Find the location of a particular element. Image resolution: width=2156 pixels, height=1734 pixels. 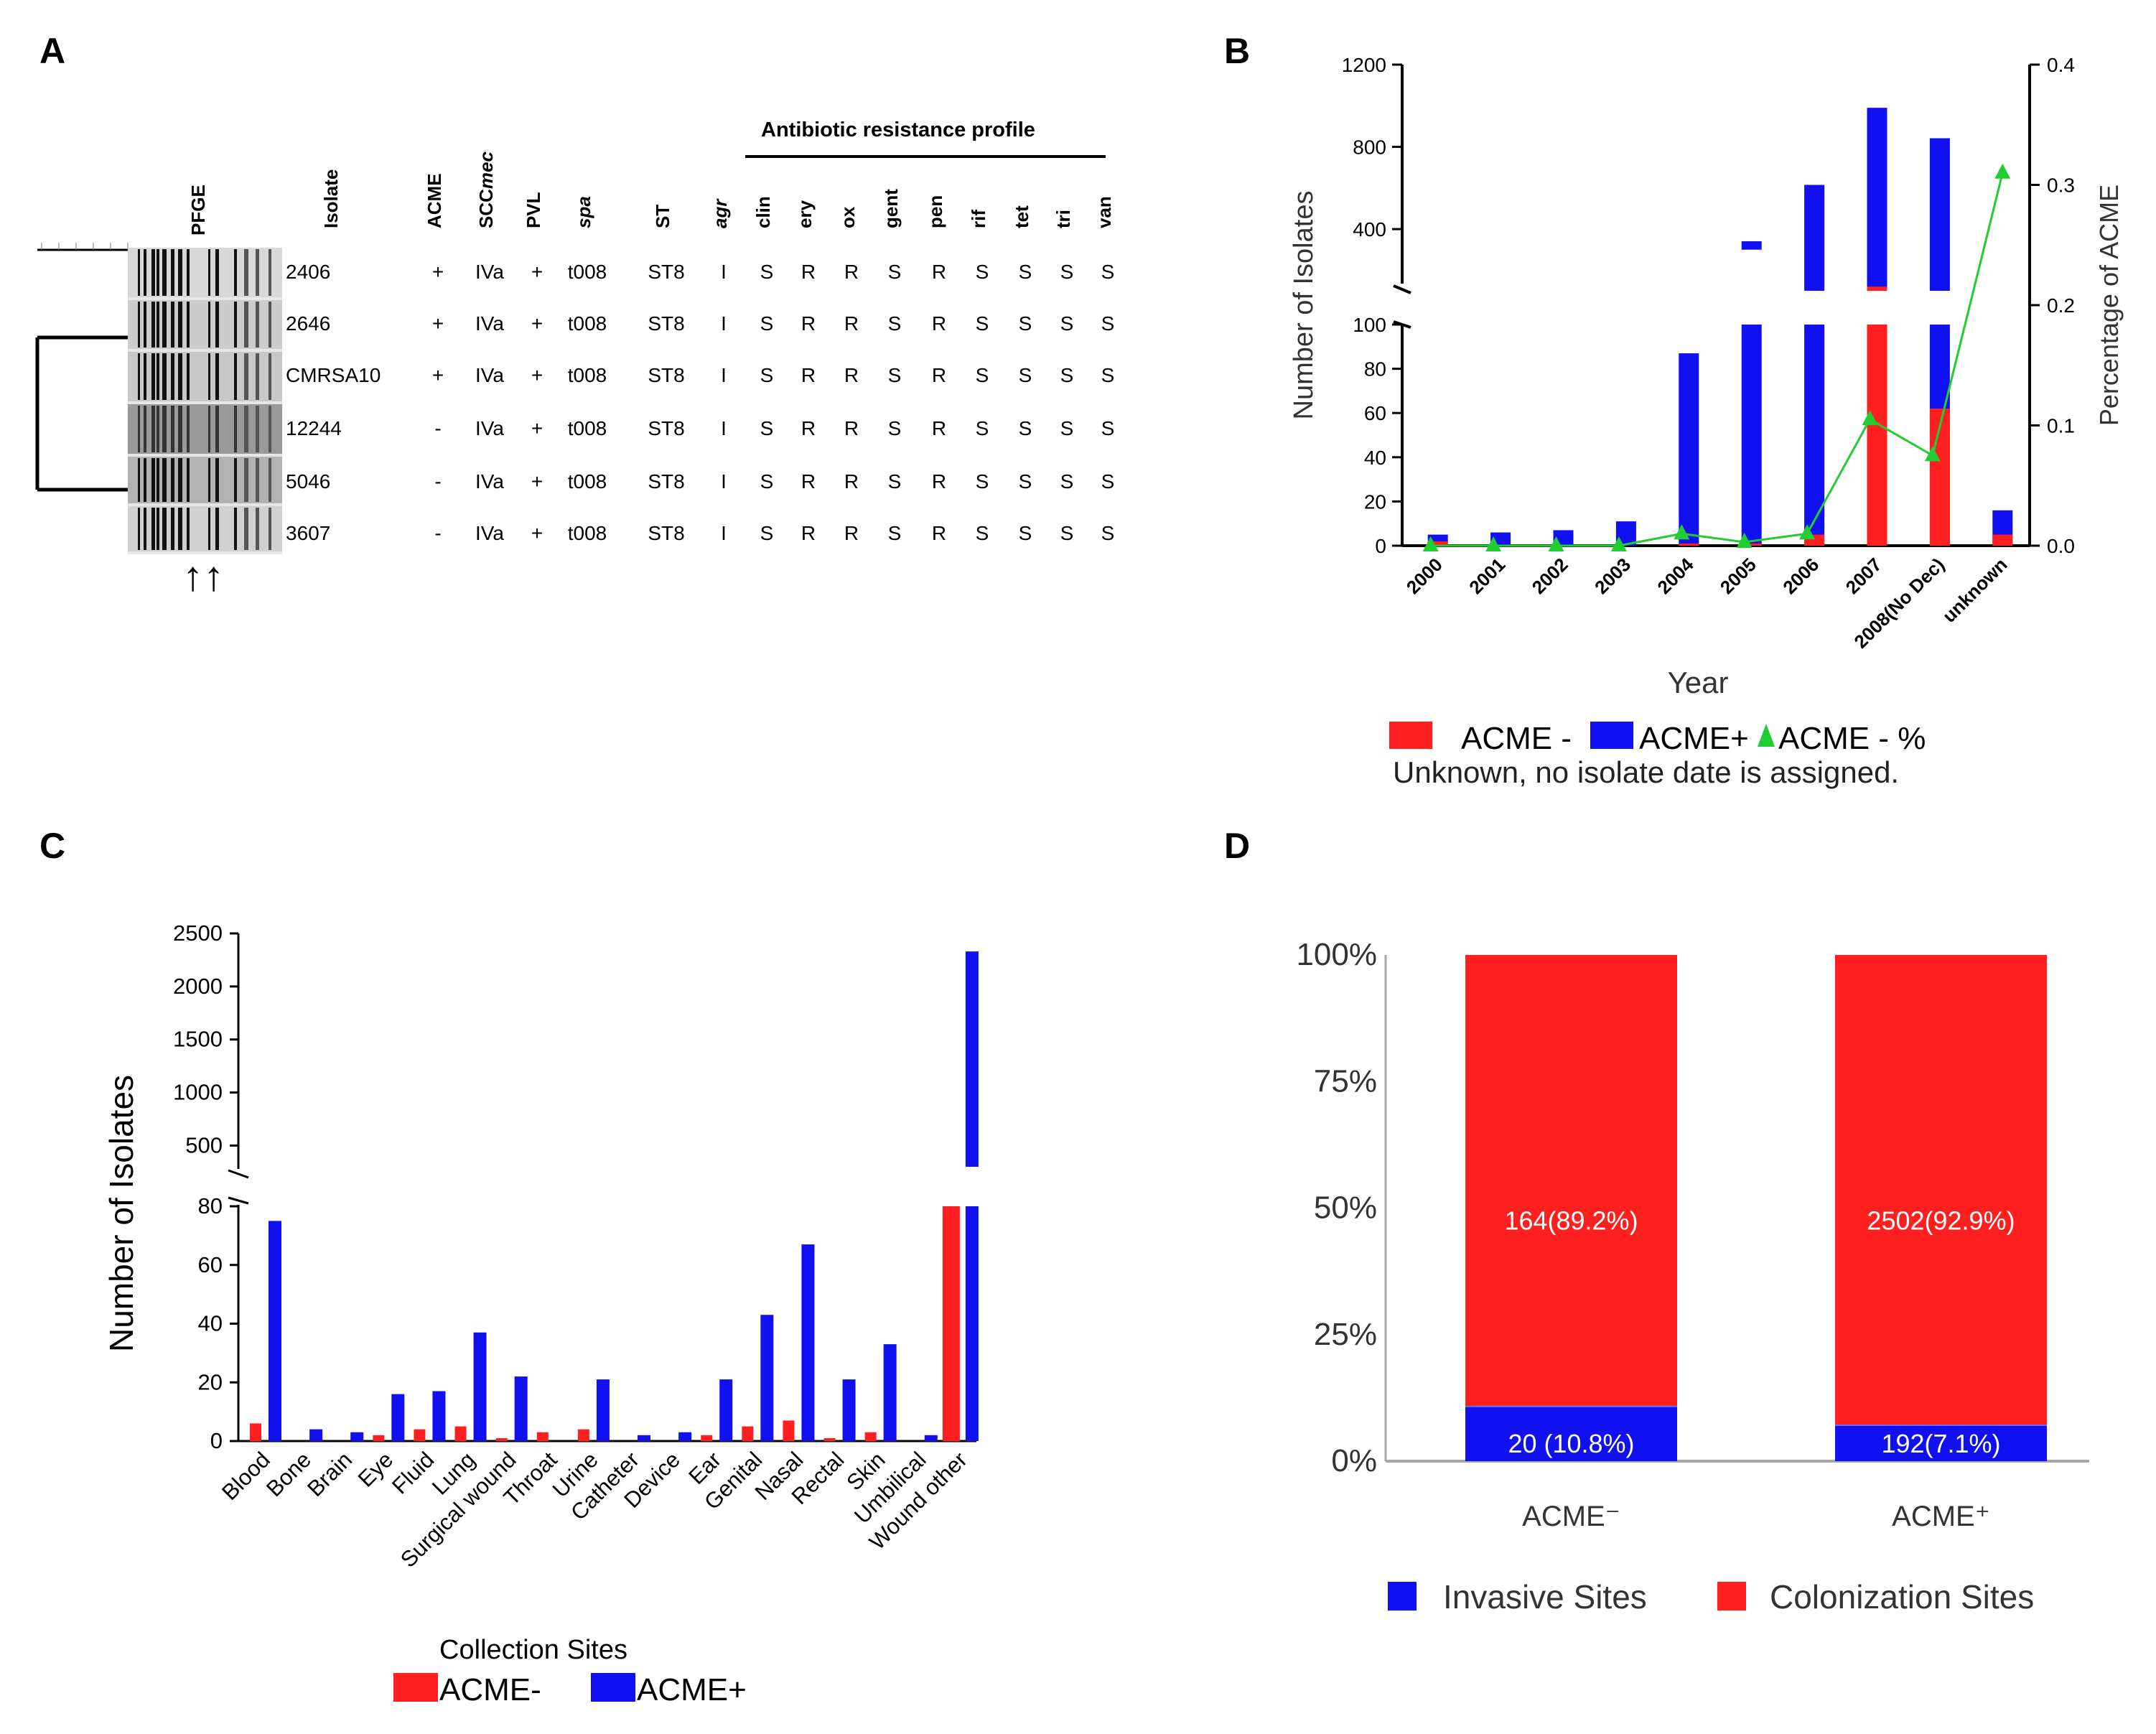

x-tick-label: 2002 is located at coordinates (1550, 576).